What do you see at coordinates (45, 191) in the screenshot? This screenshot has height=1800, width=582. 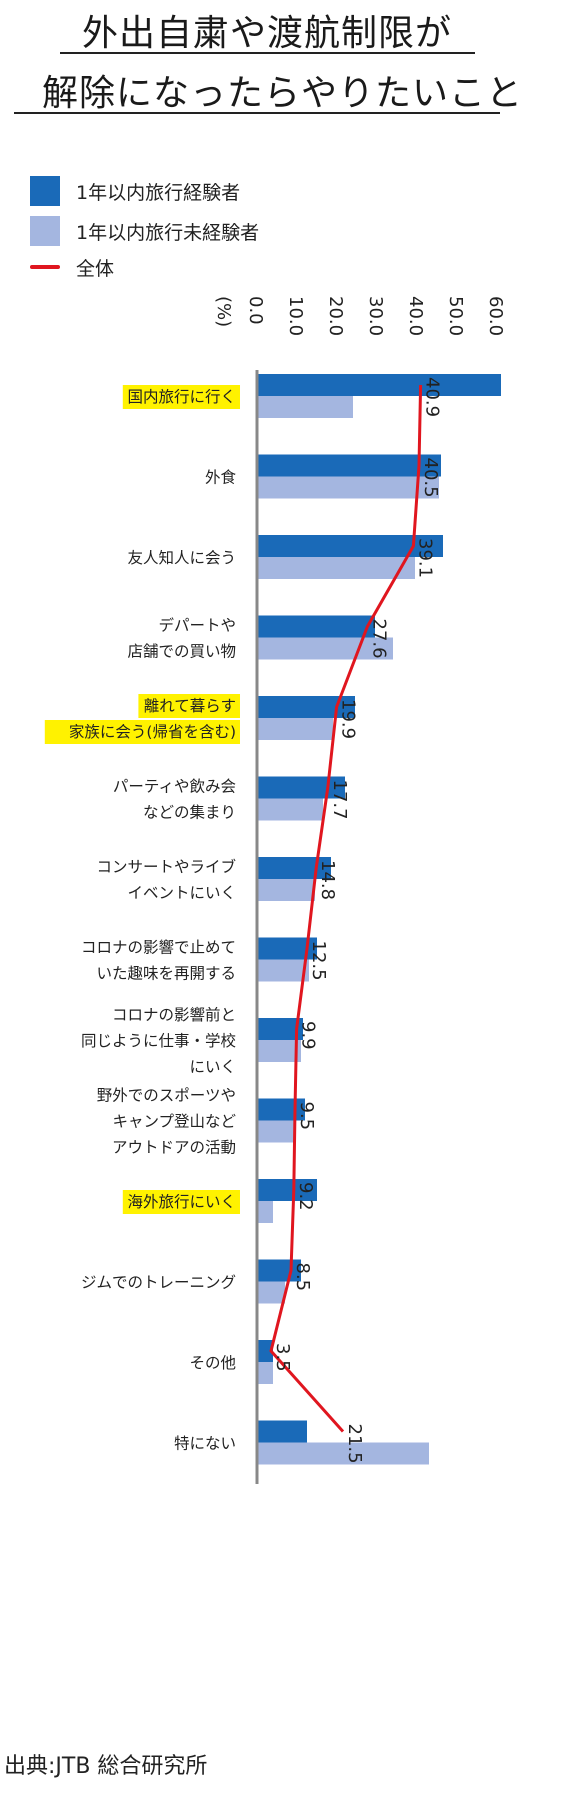 I see `legend-swatch-experienced` at bounding box center [45, 191].